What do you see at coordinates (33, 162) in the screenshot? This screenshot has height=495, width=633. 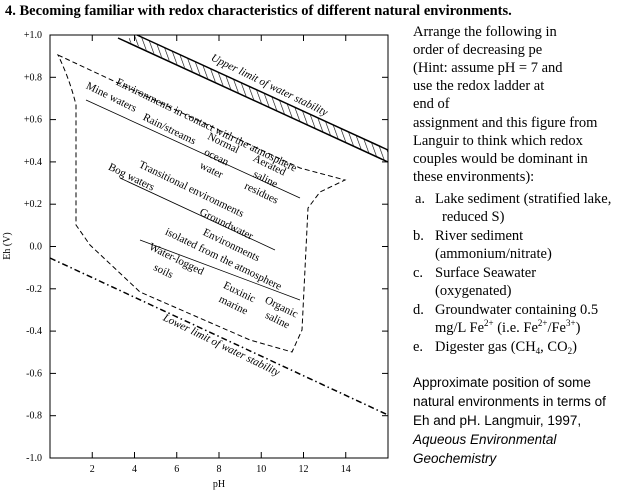 I see `y-tick-label: +0.4` at bounding box center [33, 162].